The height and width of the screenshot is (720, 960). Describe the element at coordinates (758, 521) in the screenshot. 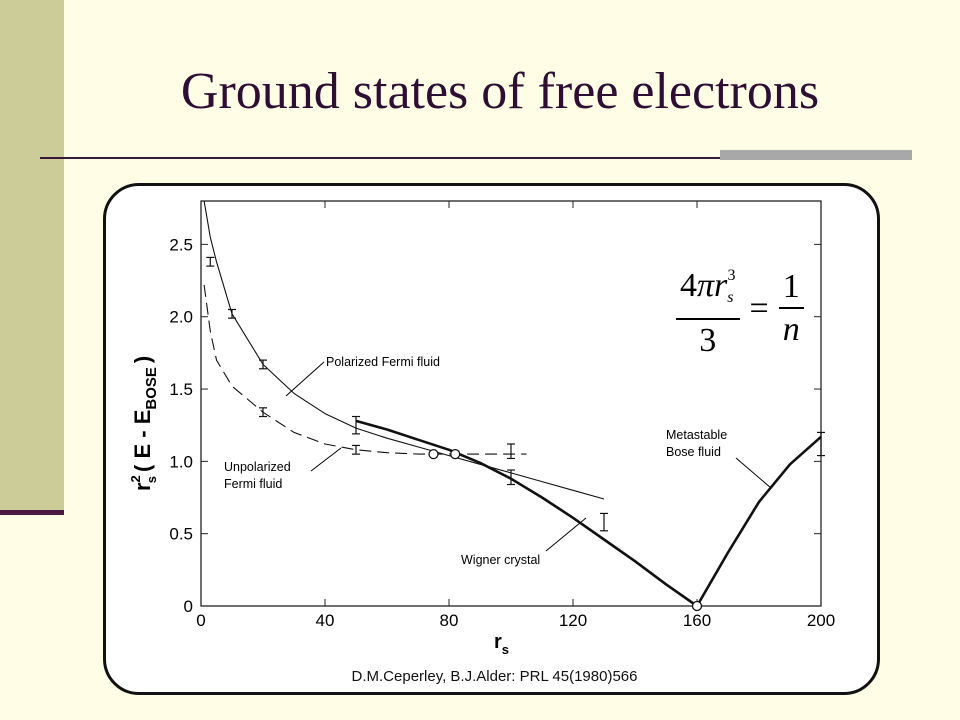

I see `series-line-metastable-bose-fluid` at that location.